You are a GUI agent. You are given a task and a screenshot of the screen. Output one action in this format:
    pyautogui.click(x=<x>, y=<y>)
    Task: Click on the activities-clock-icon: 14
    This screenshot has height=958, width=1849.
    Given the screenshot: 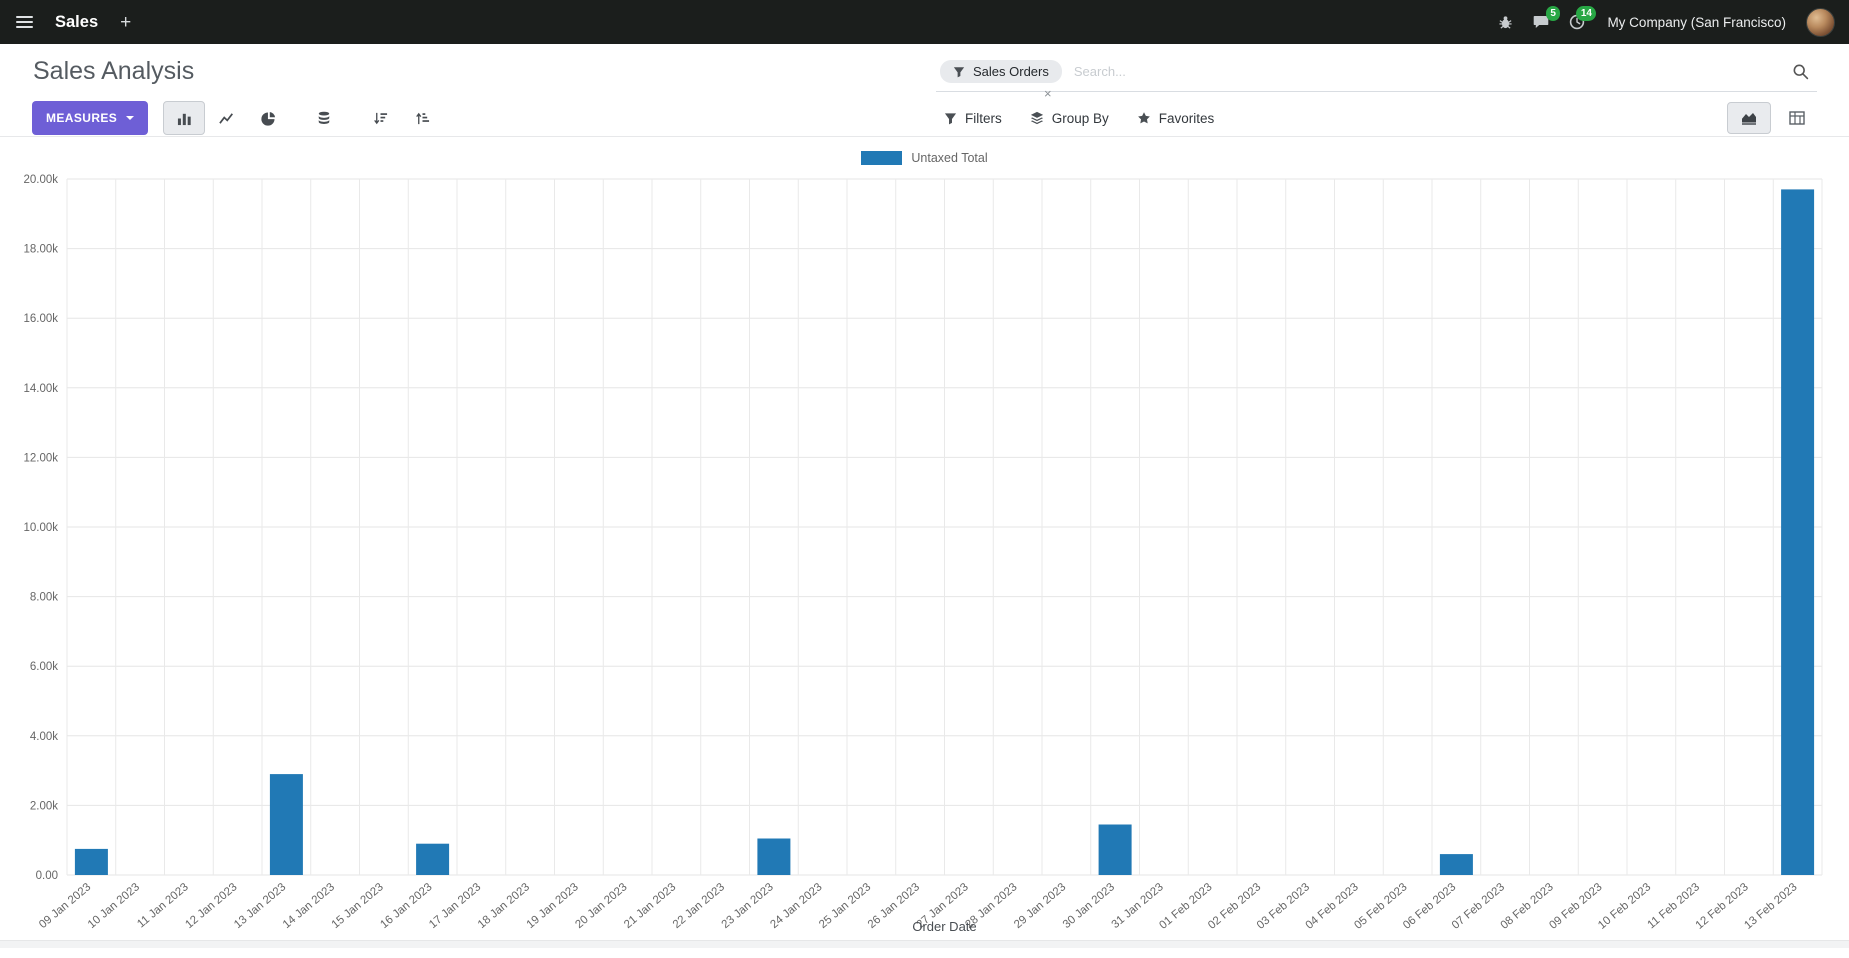 What is the action you would take?
    pyautogui.click(x=1583, y=18)
    